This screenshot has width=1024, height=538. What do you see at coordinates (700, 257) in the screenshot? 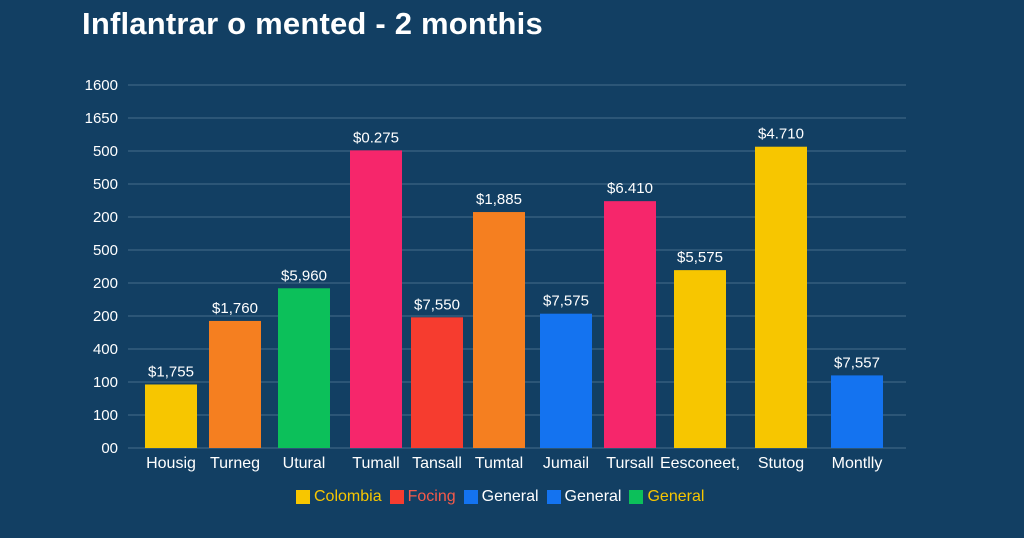
I see `data-label: $5,575` at bounding box center [700, 257].